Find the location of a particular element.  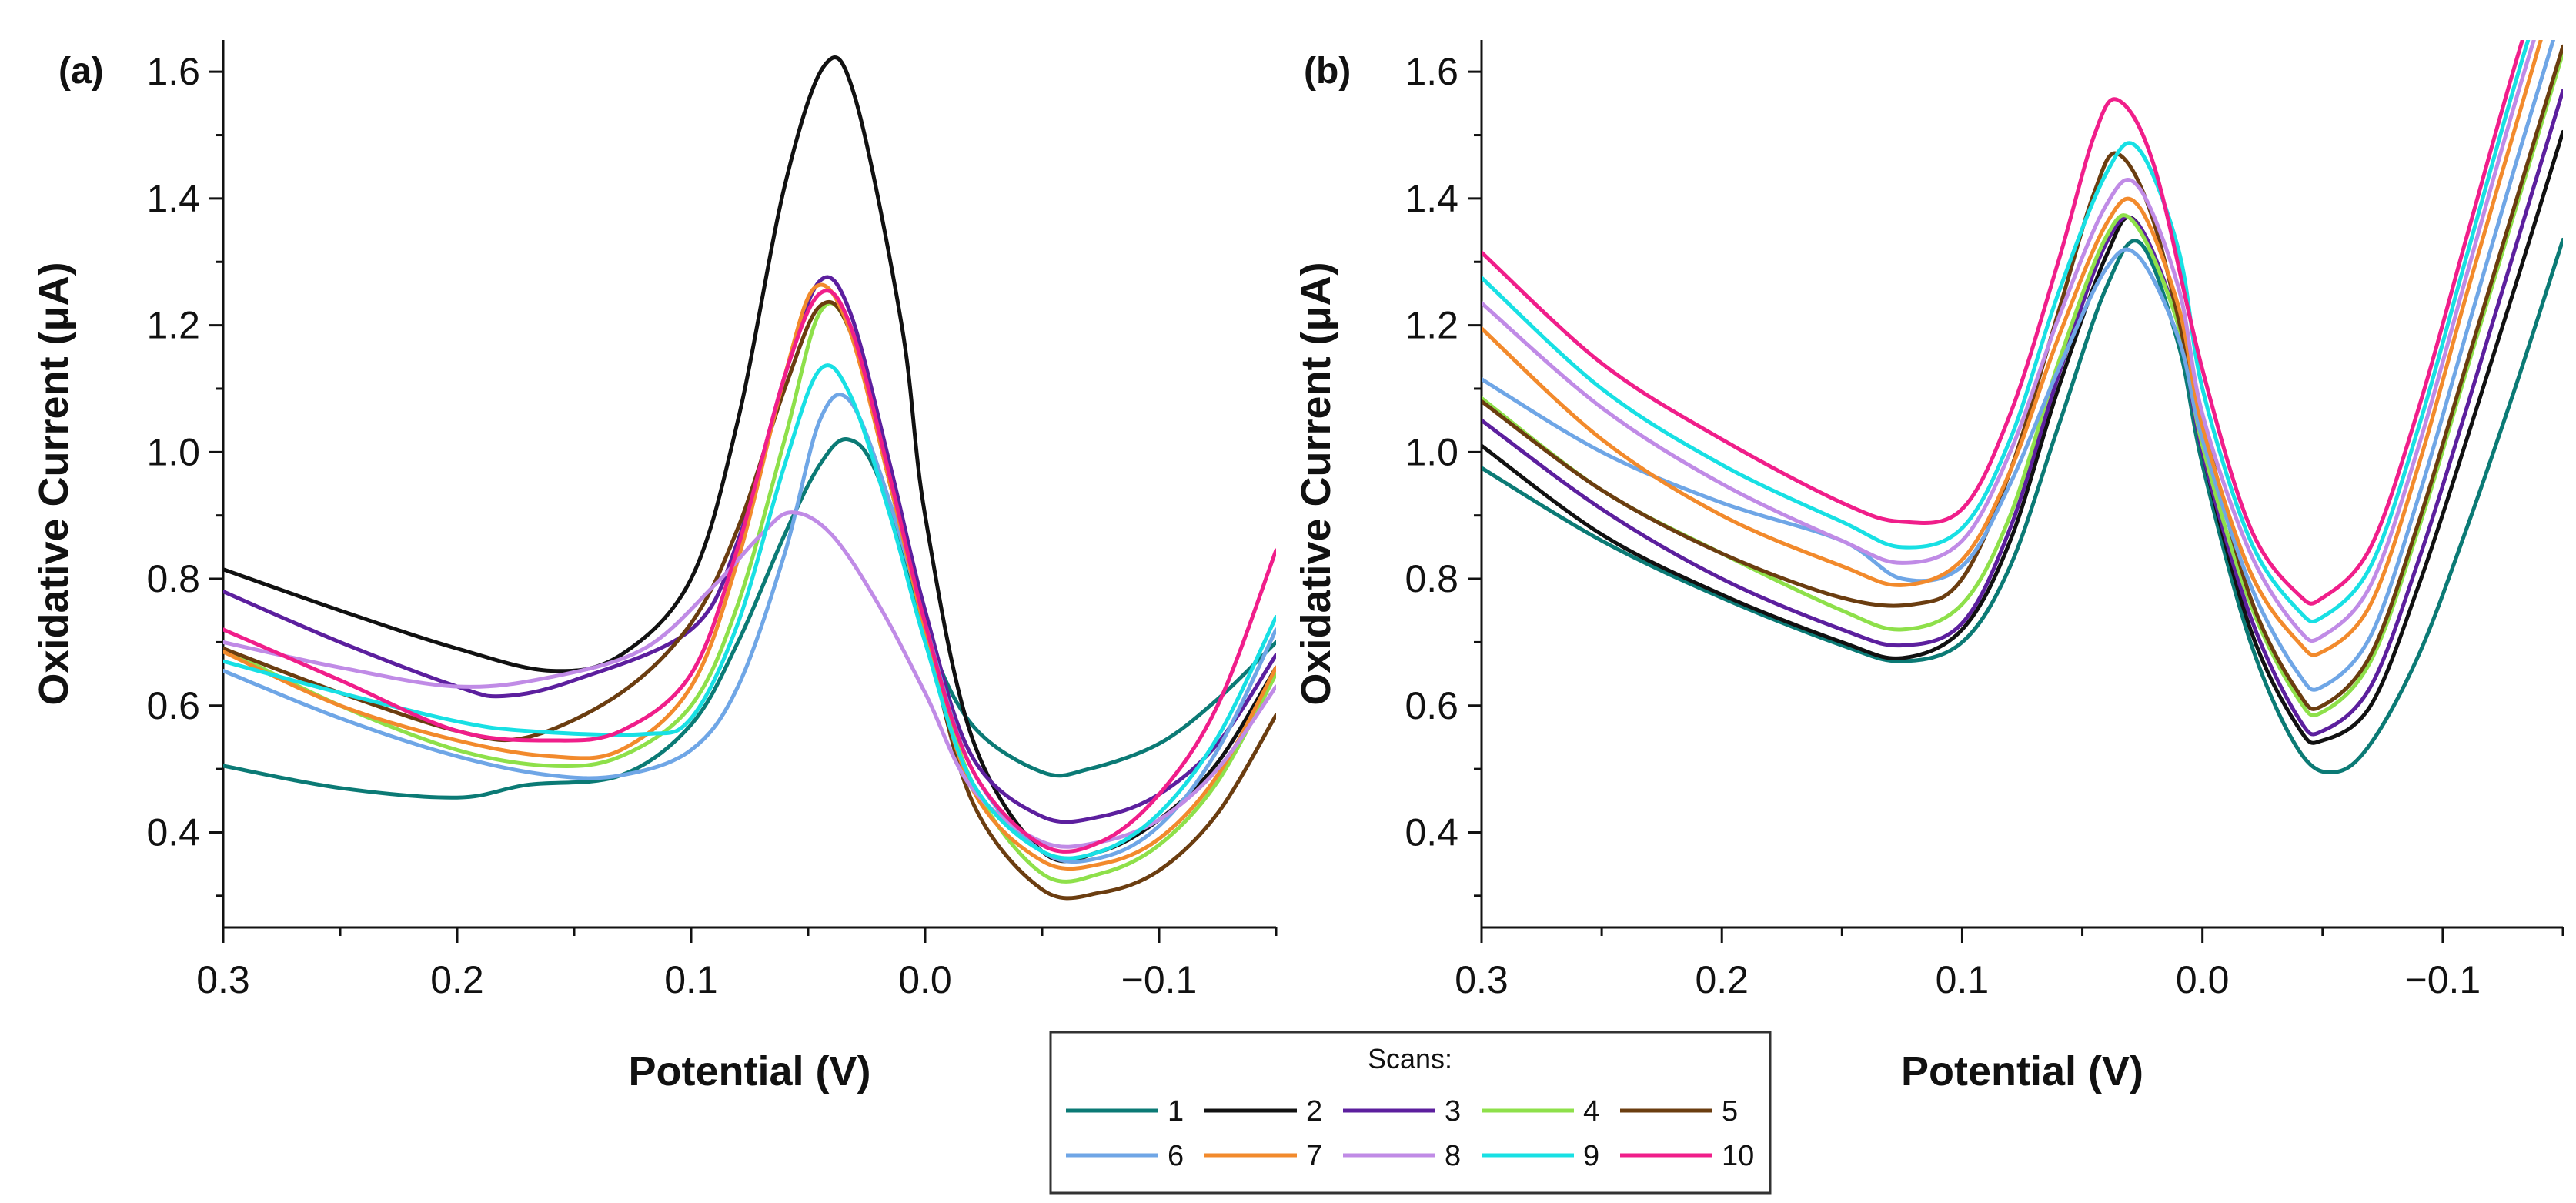

legend-title: Scans: is located at coordinates (1410, 1058).